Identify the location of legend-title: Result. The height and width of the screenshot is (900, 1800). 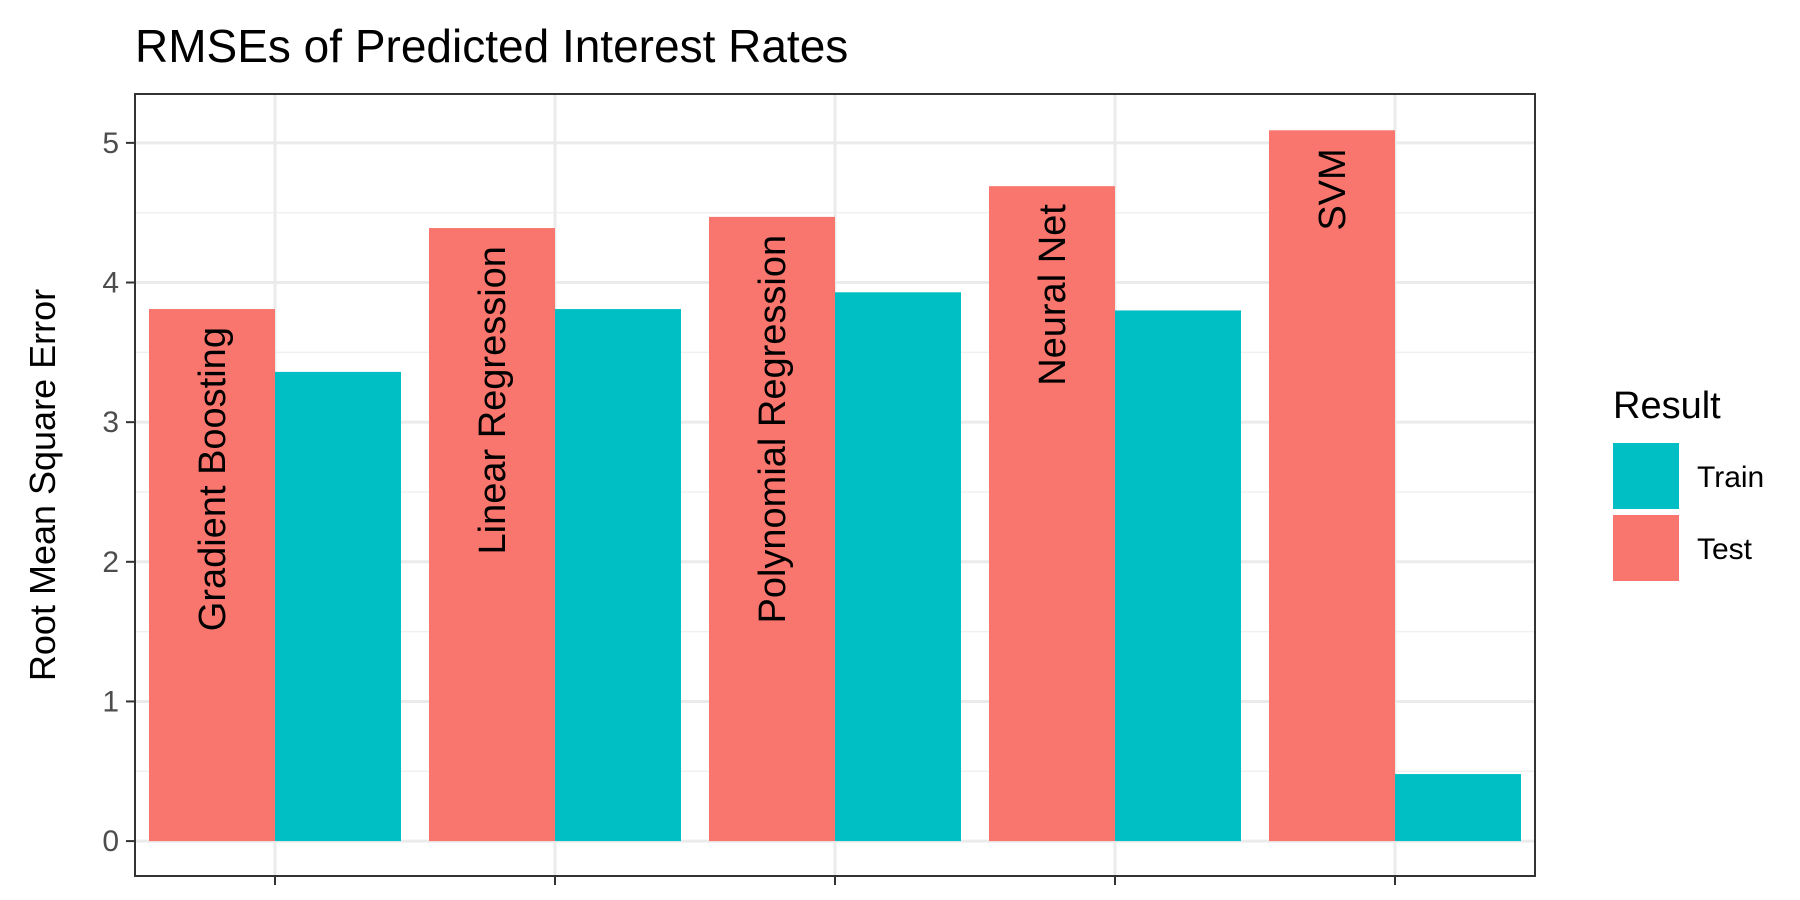
(1667, 406).